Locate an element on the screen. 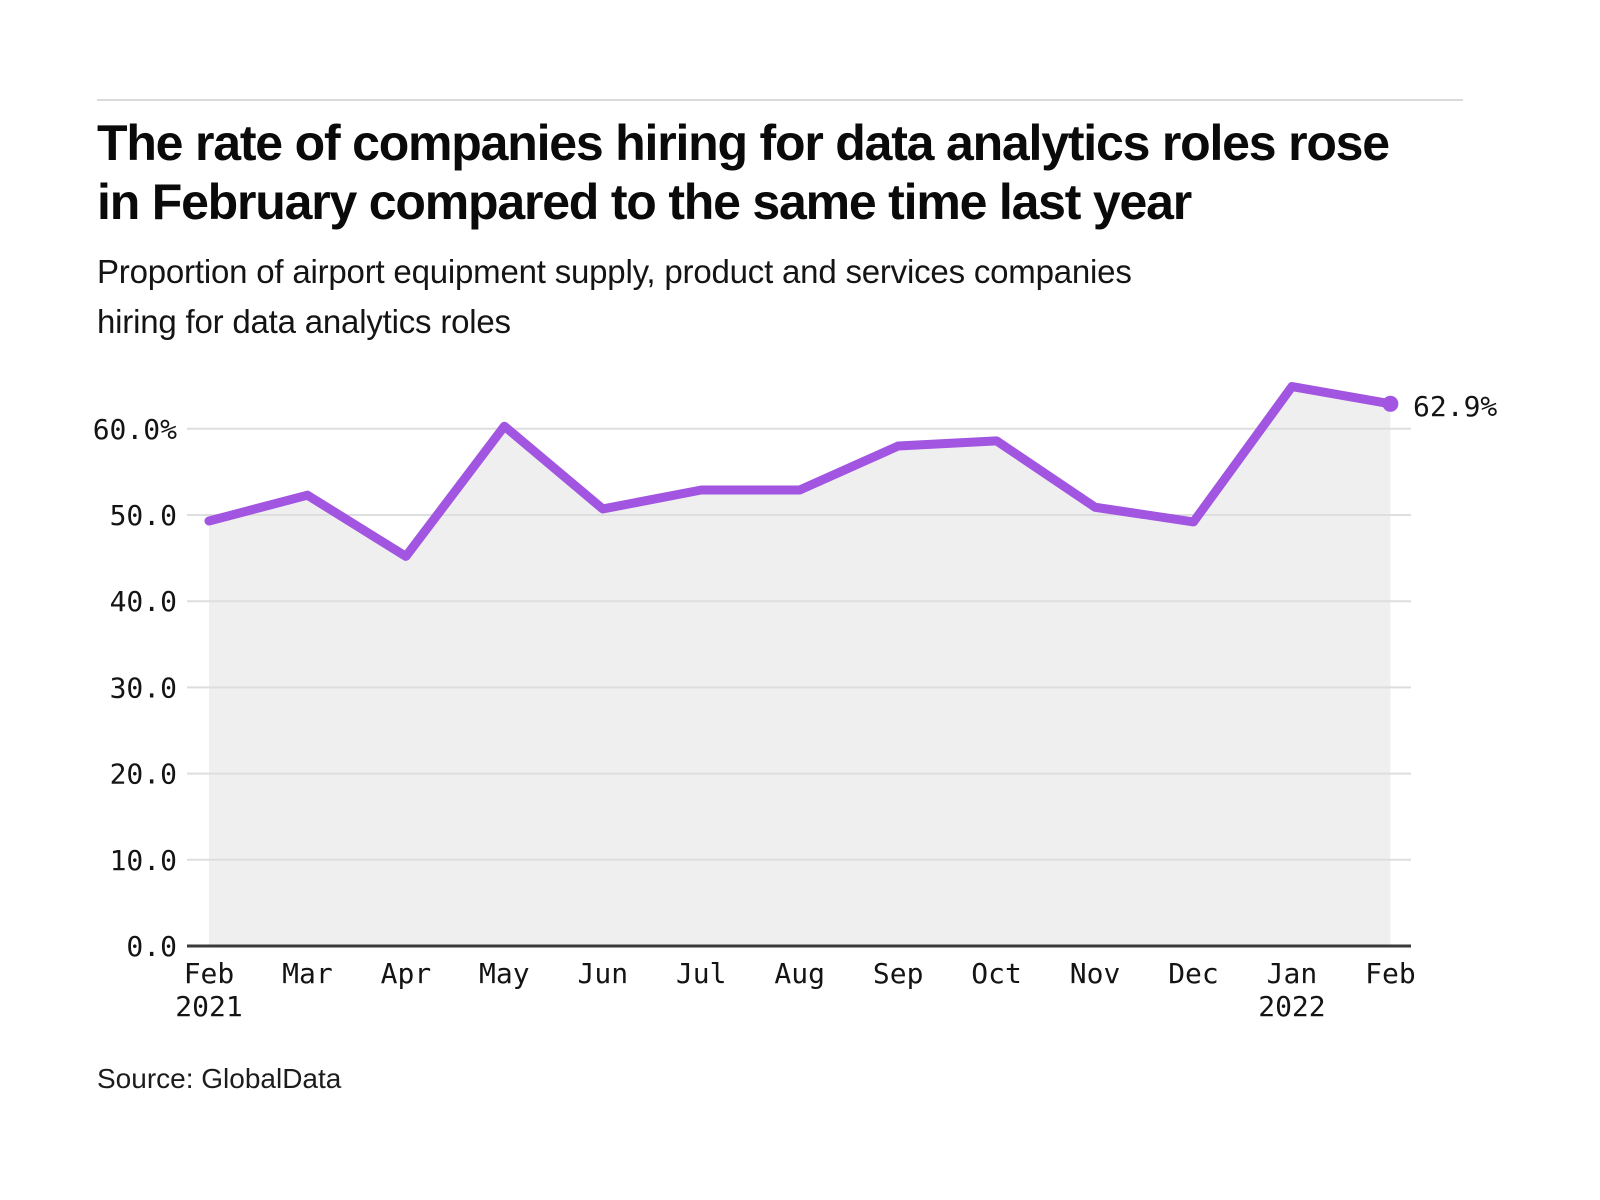  x-tick-label: Jul is located at coordinates (701, 973).